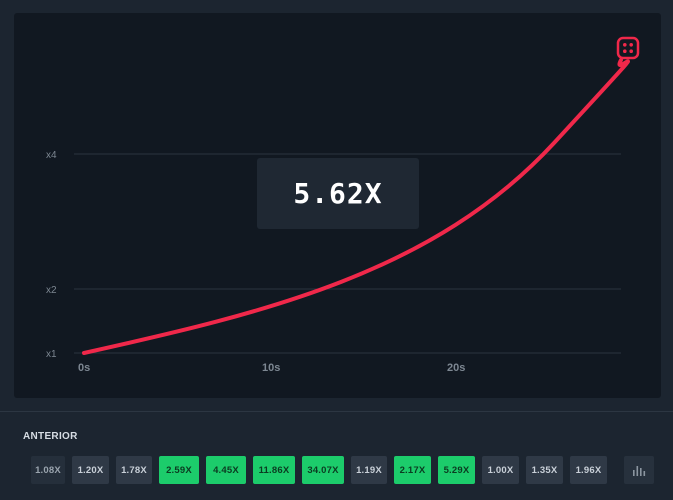  I want to click on history-chip: 34.07X, so click(323, 470).